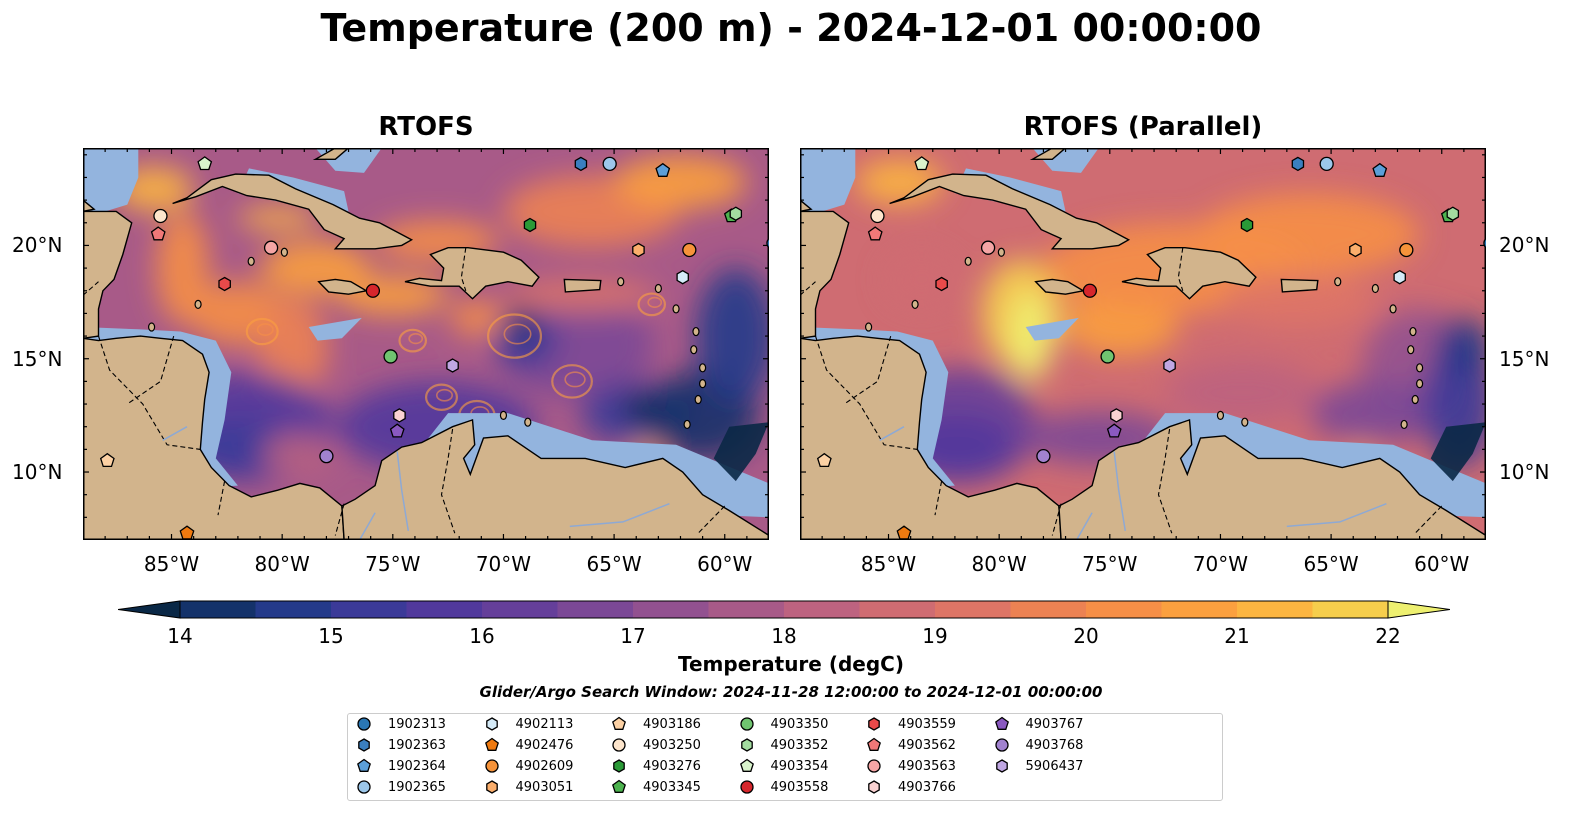  Describe the element at coordinates (1272, 479) in the screenshot. I see `land-southAmerica` at that location.